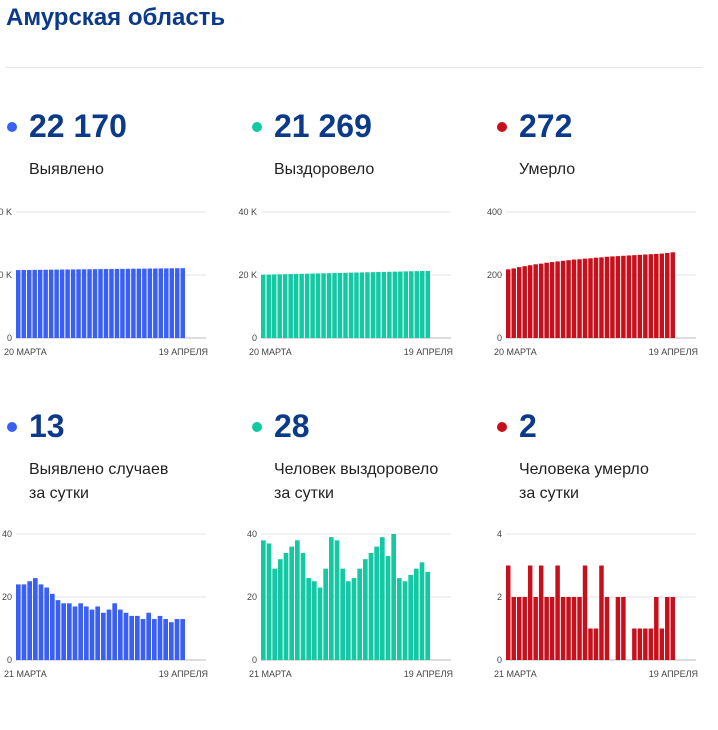 The image size is (718, 730). What do you see at coordinates (499, 597) in the screenshot?
I see `y-tick-label: 2` at bounding box center [499, 597].